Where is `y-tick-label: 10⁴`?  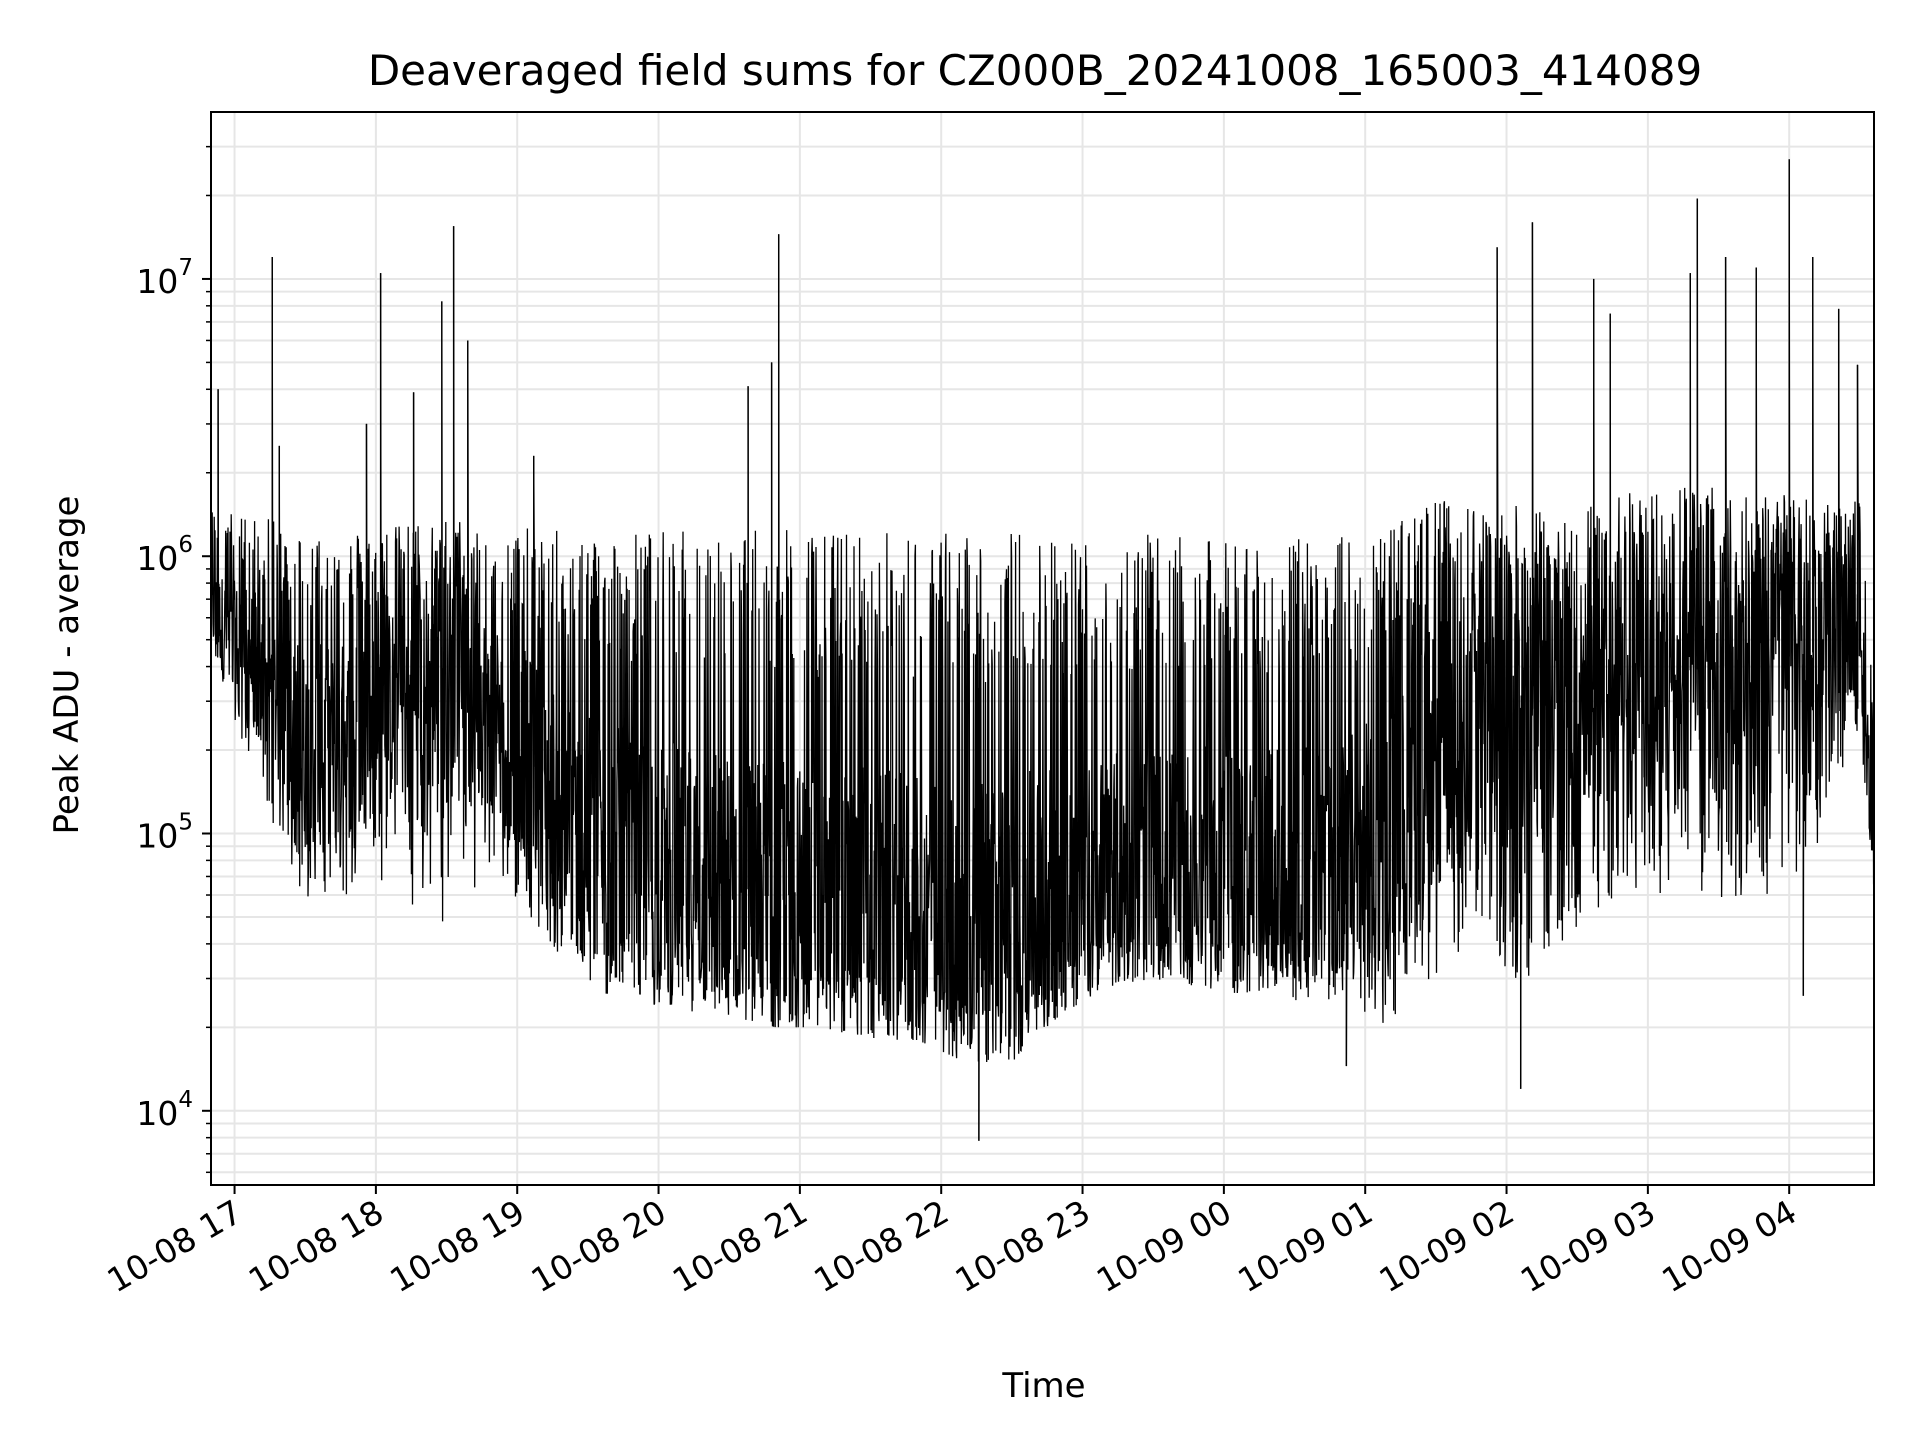
y-tick-label: 10⁴ is located at coordinates (164, 1110).